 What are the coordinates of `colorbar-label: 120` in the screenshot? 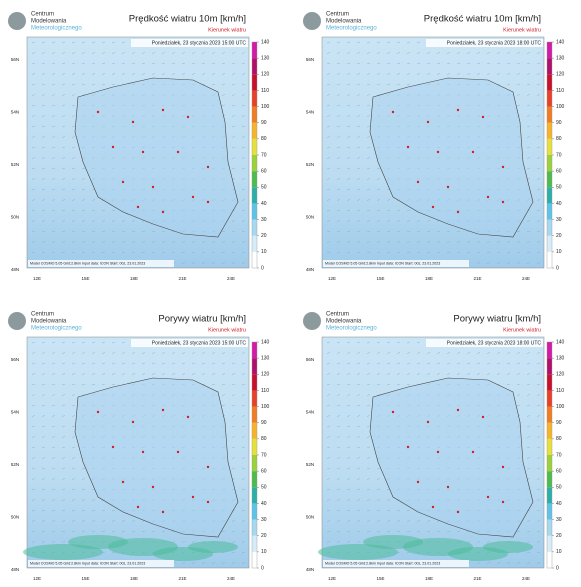 It's located at (560, 375).